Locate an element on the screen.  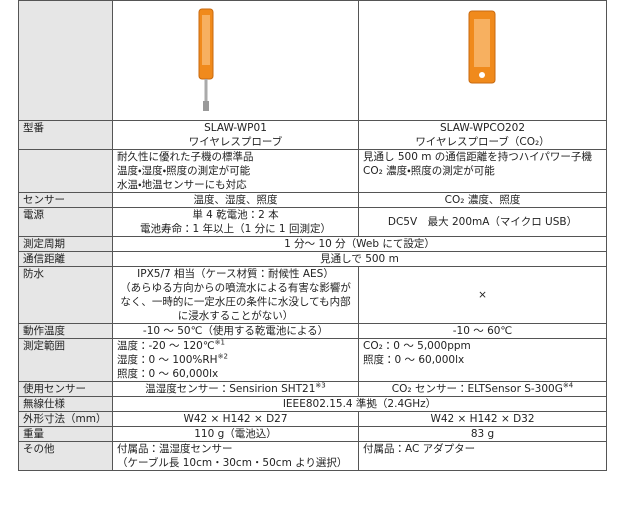
spec-cell: 温度、湿度、照度 is located at coordinates (235, 200).